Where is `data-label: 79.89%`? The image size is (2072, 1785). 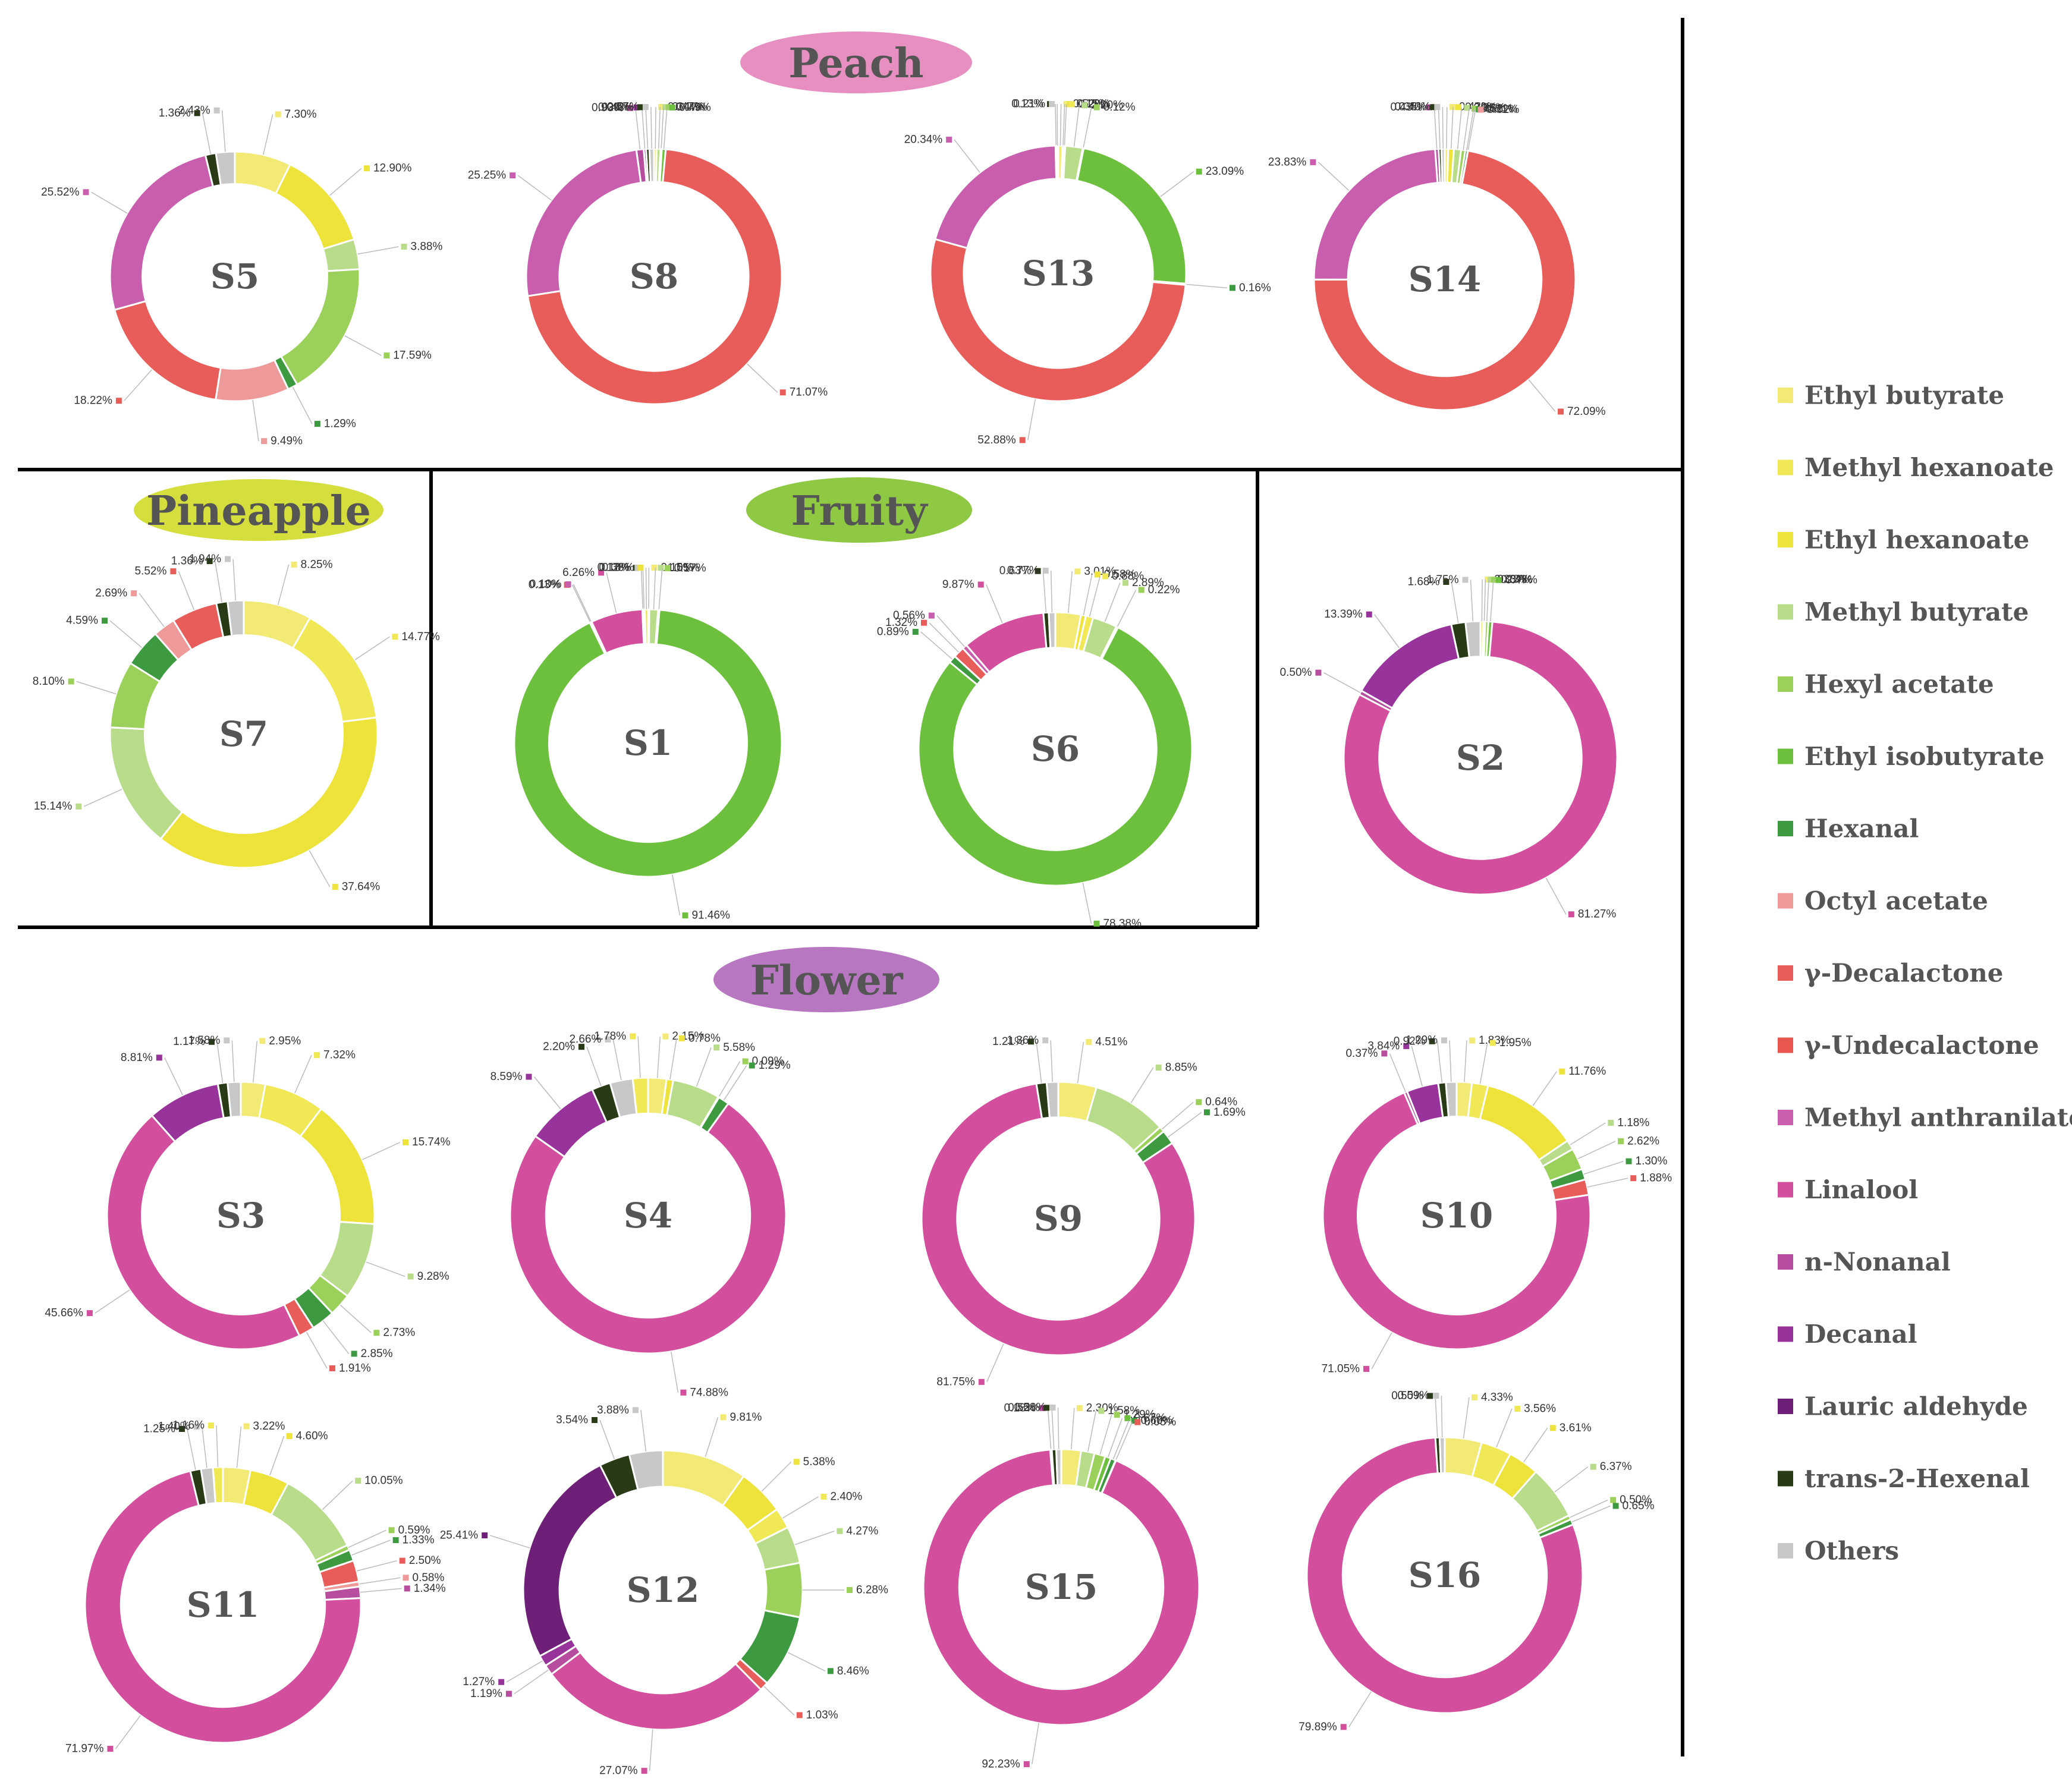 data-label: 79.89% is located at coordinates (1317, 1727).